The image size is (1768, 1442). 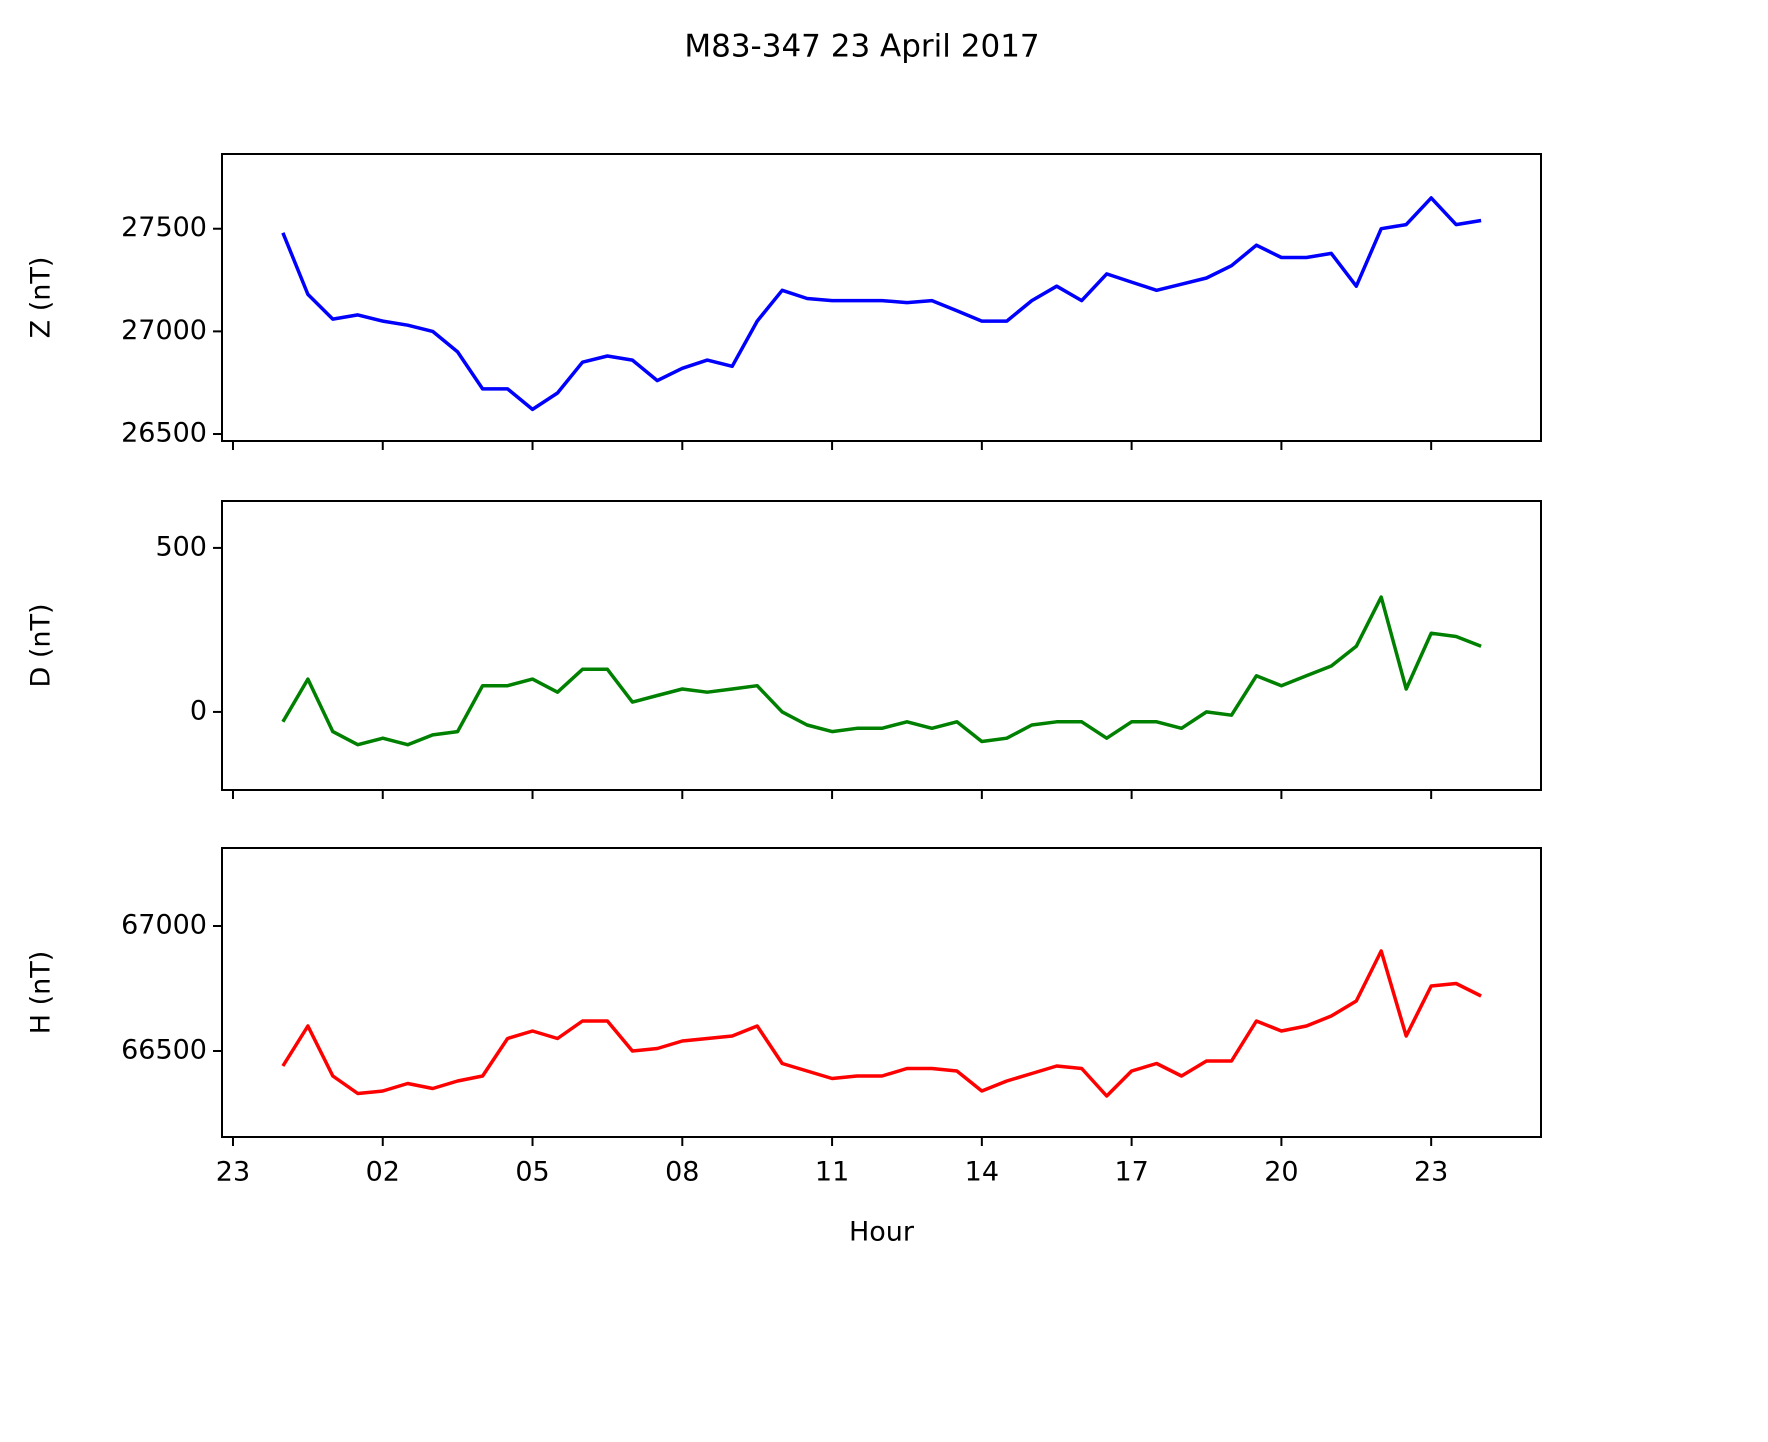 I want to click on y-axis-label: H (nT), so click(x=41, y=993).